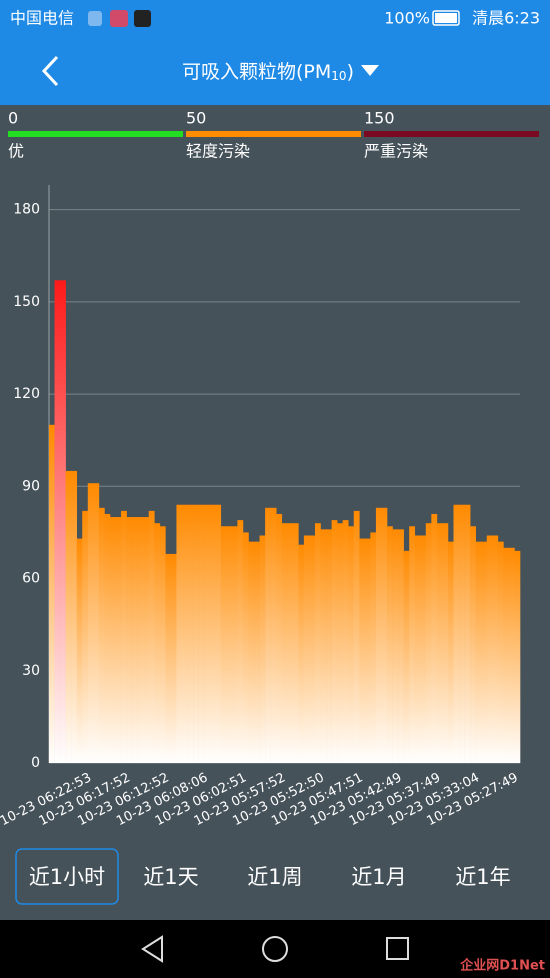 The image size is (550, 978). I want to click on nav-home, so click(275, 949).